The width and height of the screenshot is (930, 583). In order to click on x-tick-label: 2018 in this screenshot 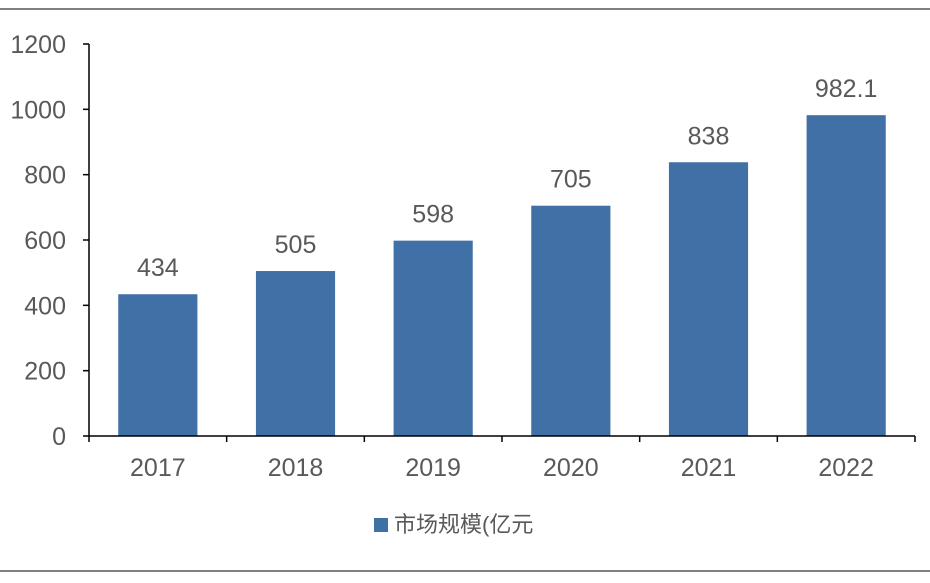, I will do `click(296, 468)`.